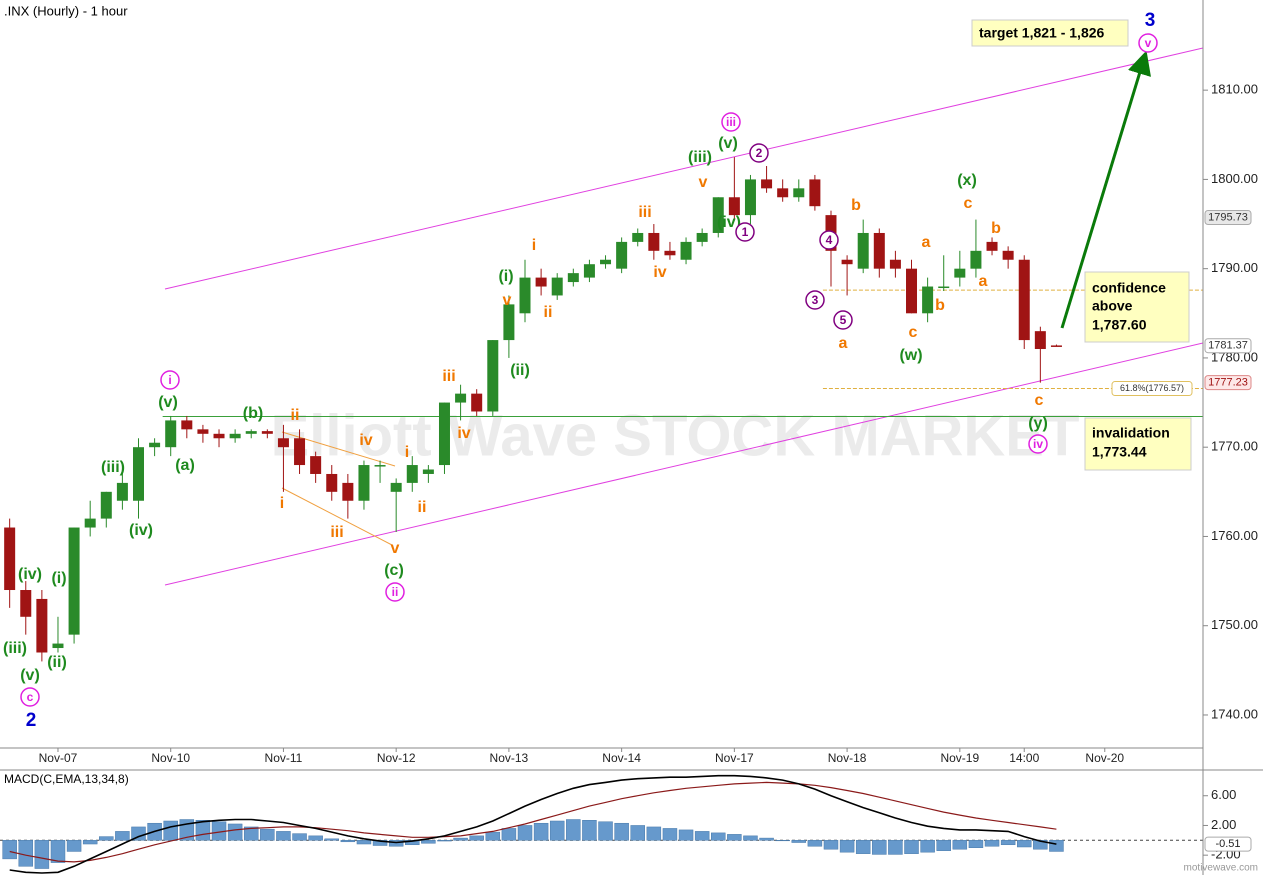  What do you see at coordinates (1223, 824) in the screenshot?
I see `macd-y-tick-label: 2.00` at bounding box center [1223, 824].